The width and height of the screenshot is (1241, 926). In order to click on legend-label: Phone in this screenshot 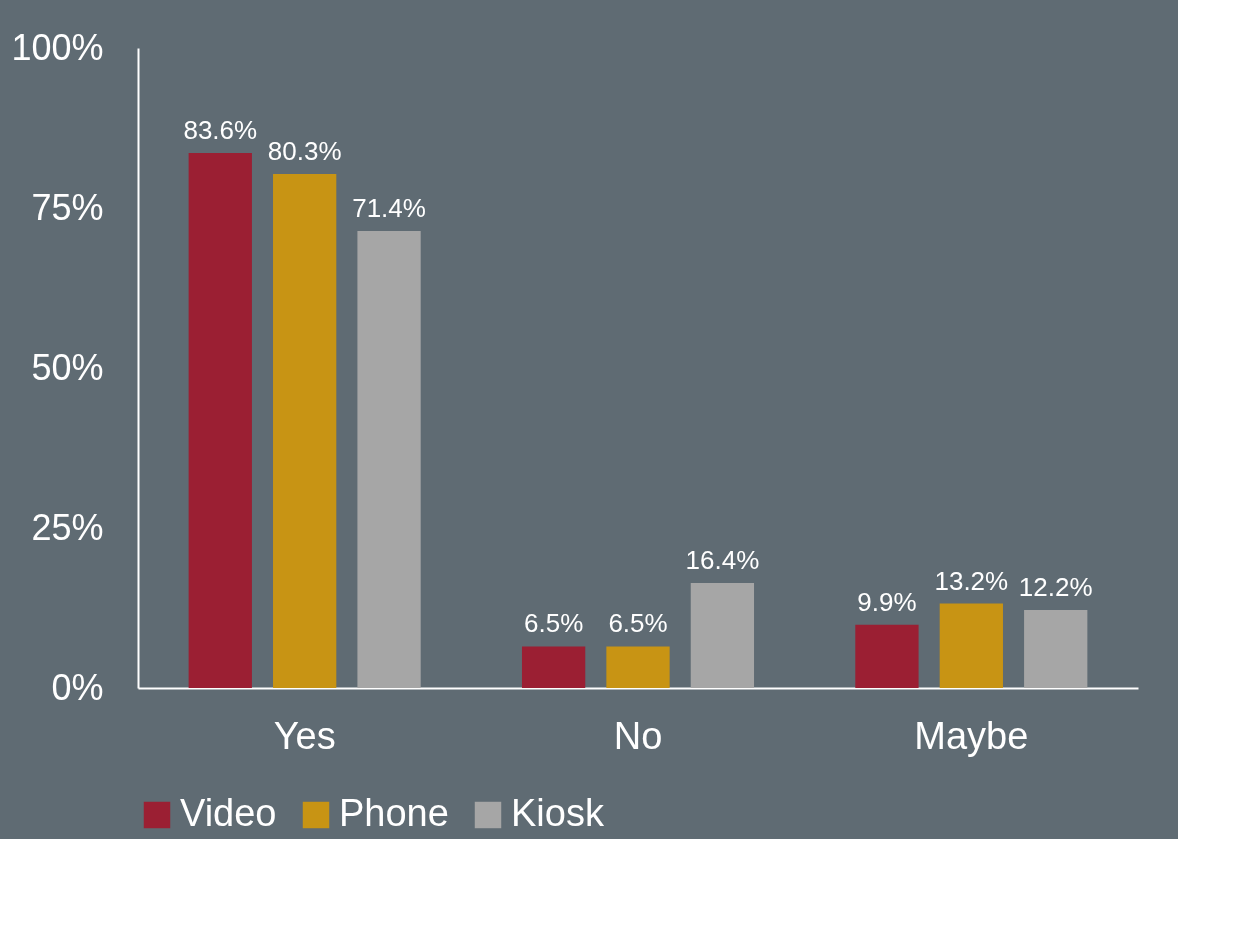, I will do `click(394, 813)`.